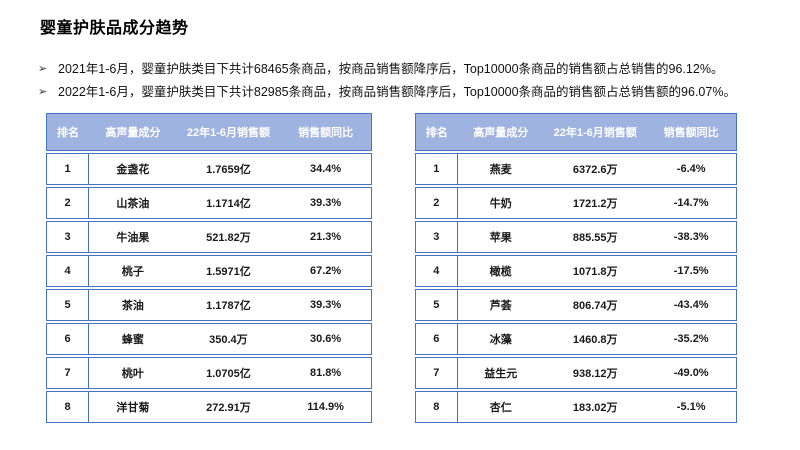 This screenshot has width=800, height=450. What do you see at coordinates (132, 272) in the screenshot?
I see `ingredient-cell: 桃子` at bounding box center [132, 272].